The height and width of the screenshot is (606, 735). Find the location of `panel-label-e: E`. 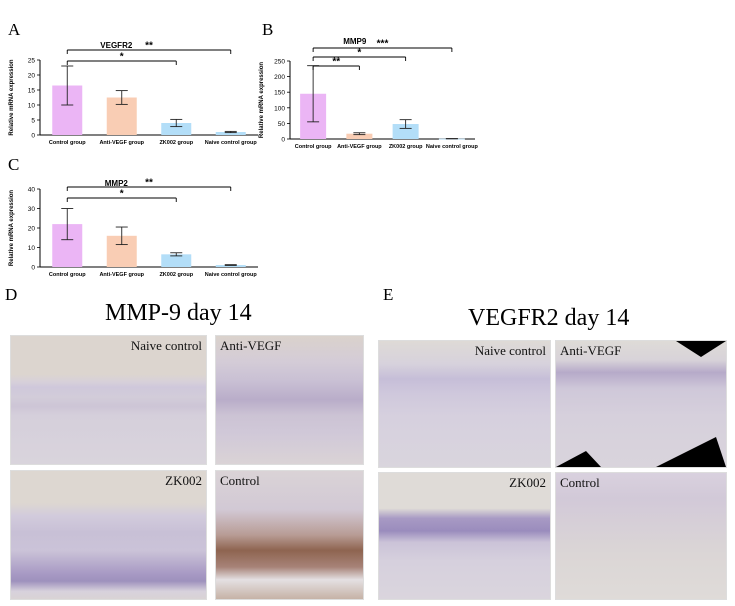

panel-label-e: E is located at coordinates (388, 294).